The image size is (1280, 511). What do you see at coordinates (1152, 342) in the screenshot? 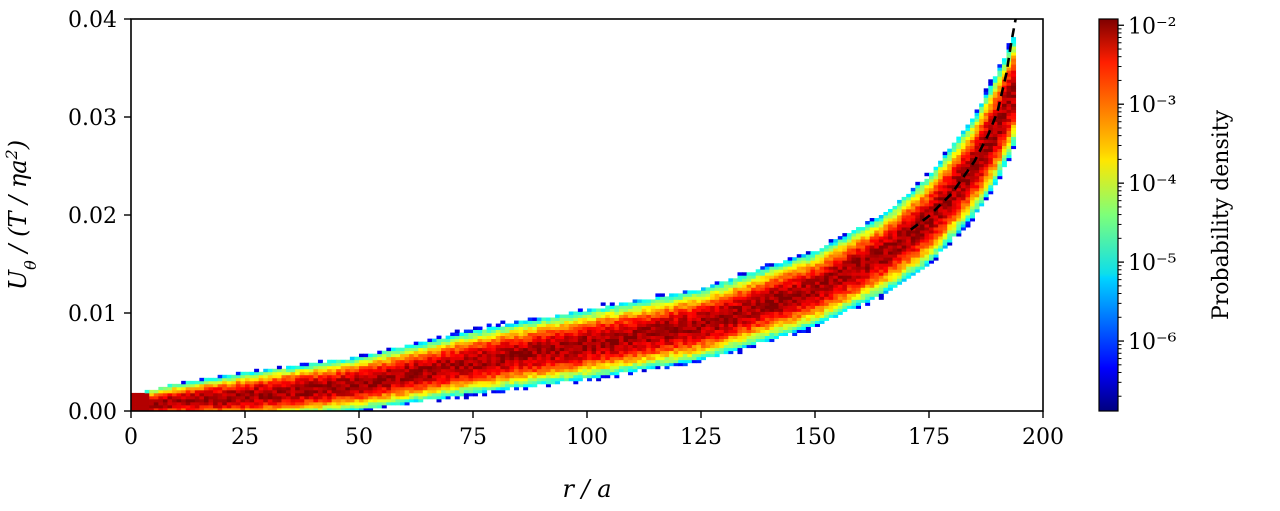
I see `colorbar-tick-label: 10⁻⁶` at bounding box center [1152, 342].